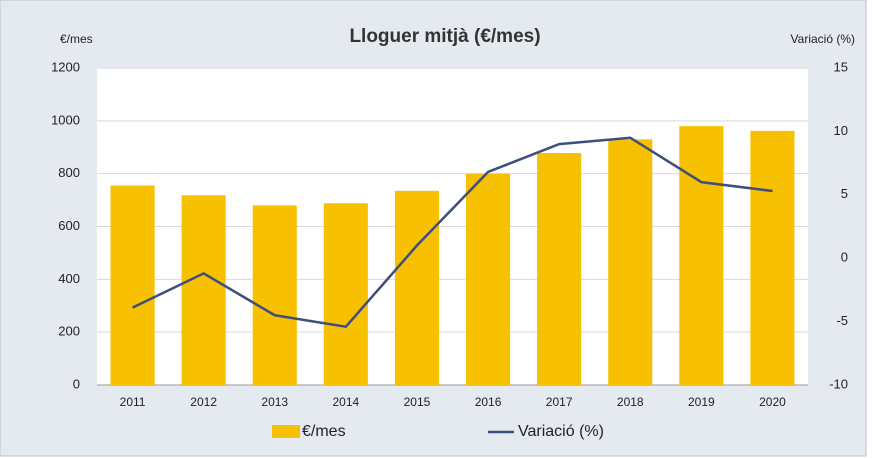  I want to click on y2-tick-label: 15, so click(841, 66).